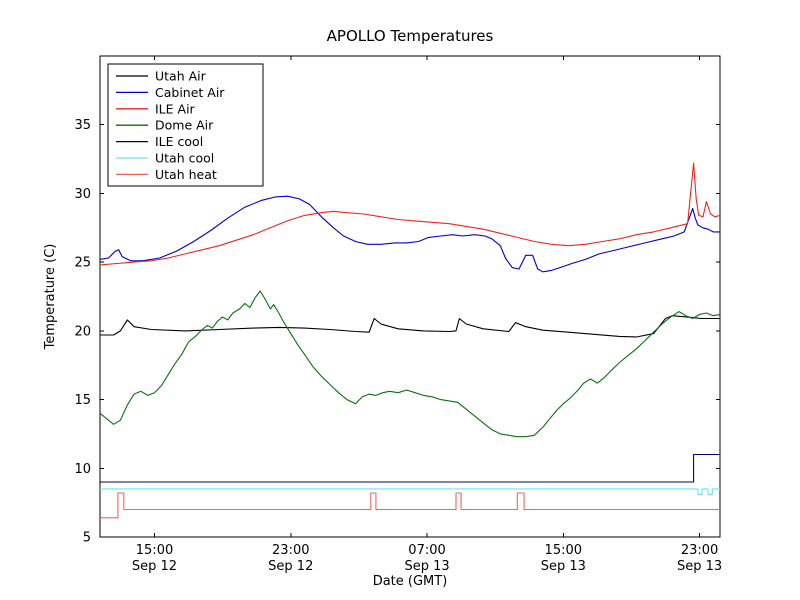 The height and width of the screenshot is (600, 800). I want to click on y-tick-label: 5, so click(87, 538).